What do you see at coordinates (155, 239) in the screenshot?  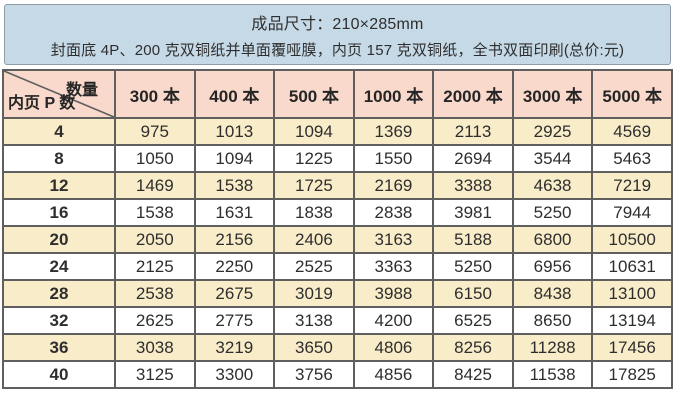 I see `price-cell: 2050` at bounding box center [155, 239].